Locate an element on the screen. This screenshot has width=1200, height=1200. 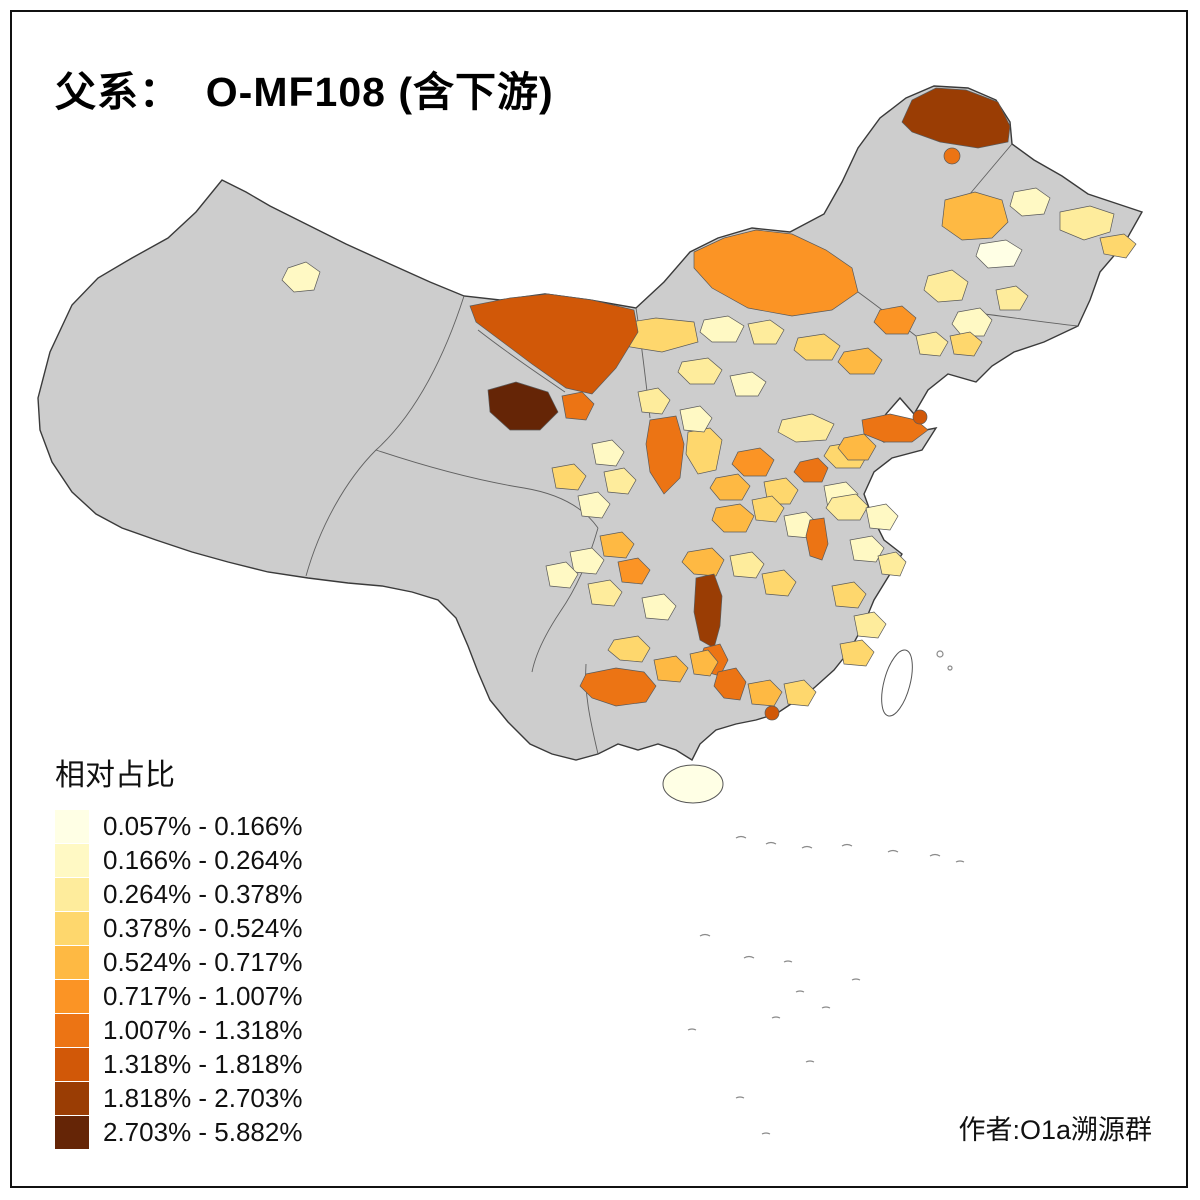
legend-title: 相对占比 is located at coordinates (115, 775).